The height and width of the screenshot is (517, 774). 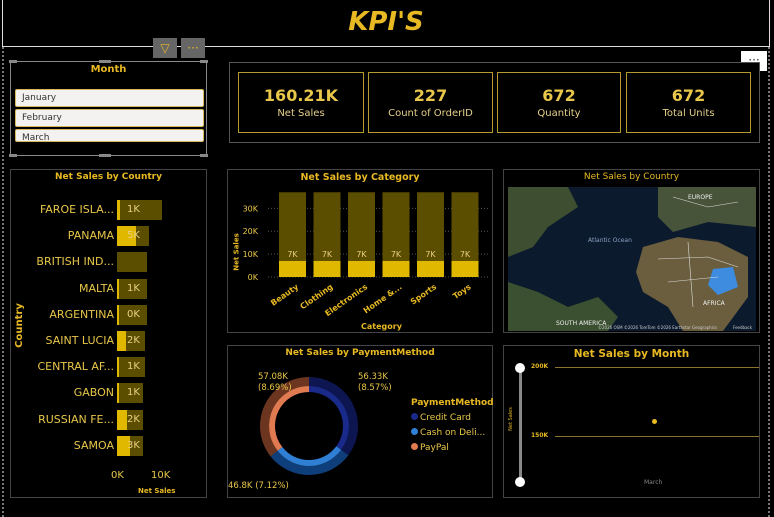 I want to click on kpi-net-sales: 160.21K Net Sales, so click(x=301, y=102).